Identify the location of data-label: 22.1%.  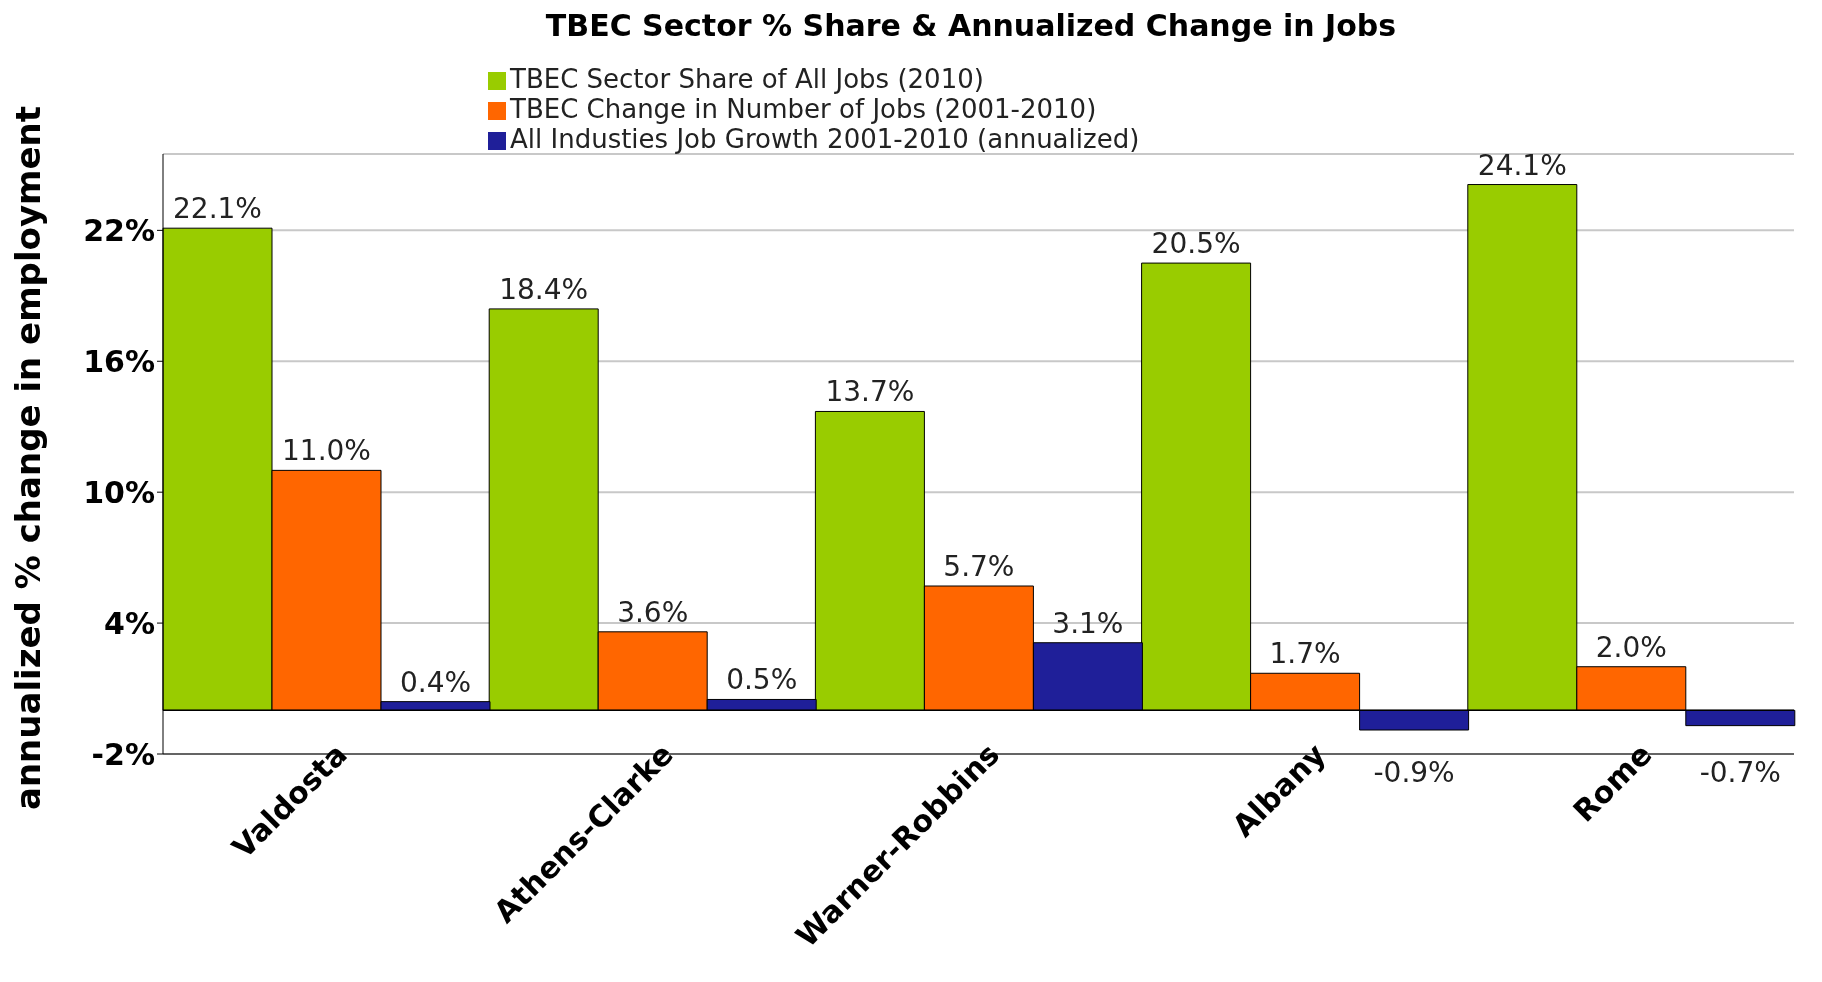
(217, 209).